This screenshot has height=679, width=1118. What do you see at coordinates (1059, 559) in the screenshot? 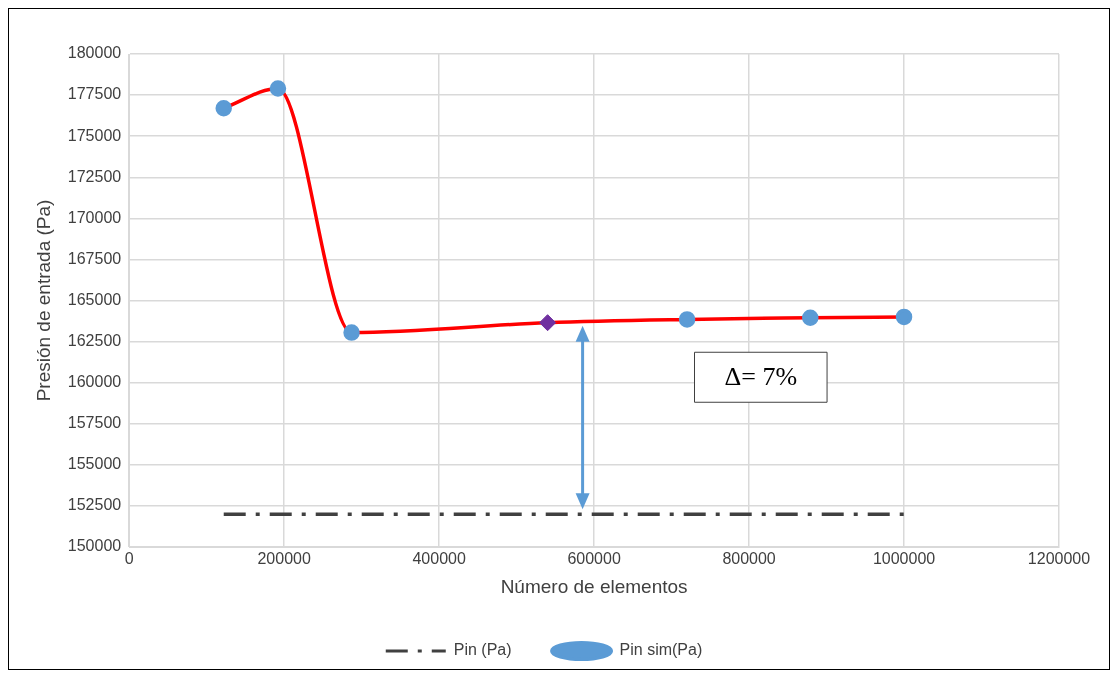
I see `x-tick-label: 1200000` at bounding box center [1059, 559].